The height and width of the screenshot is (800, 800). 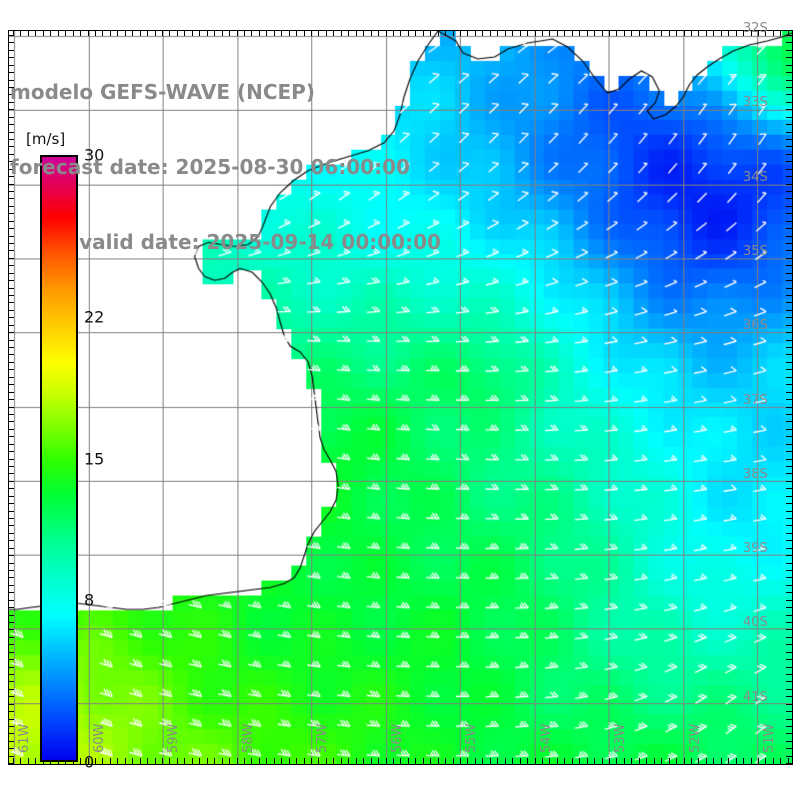 What do you see at coordinates (59, 458) in the screenshot?
I see `colorbar-gradient` at bounding box center [59, 458].